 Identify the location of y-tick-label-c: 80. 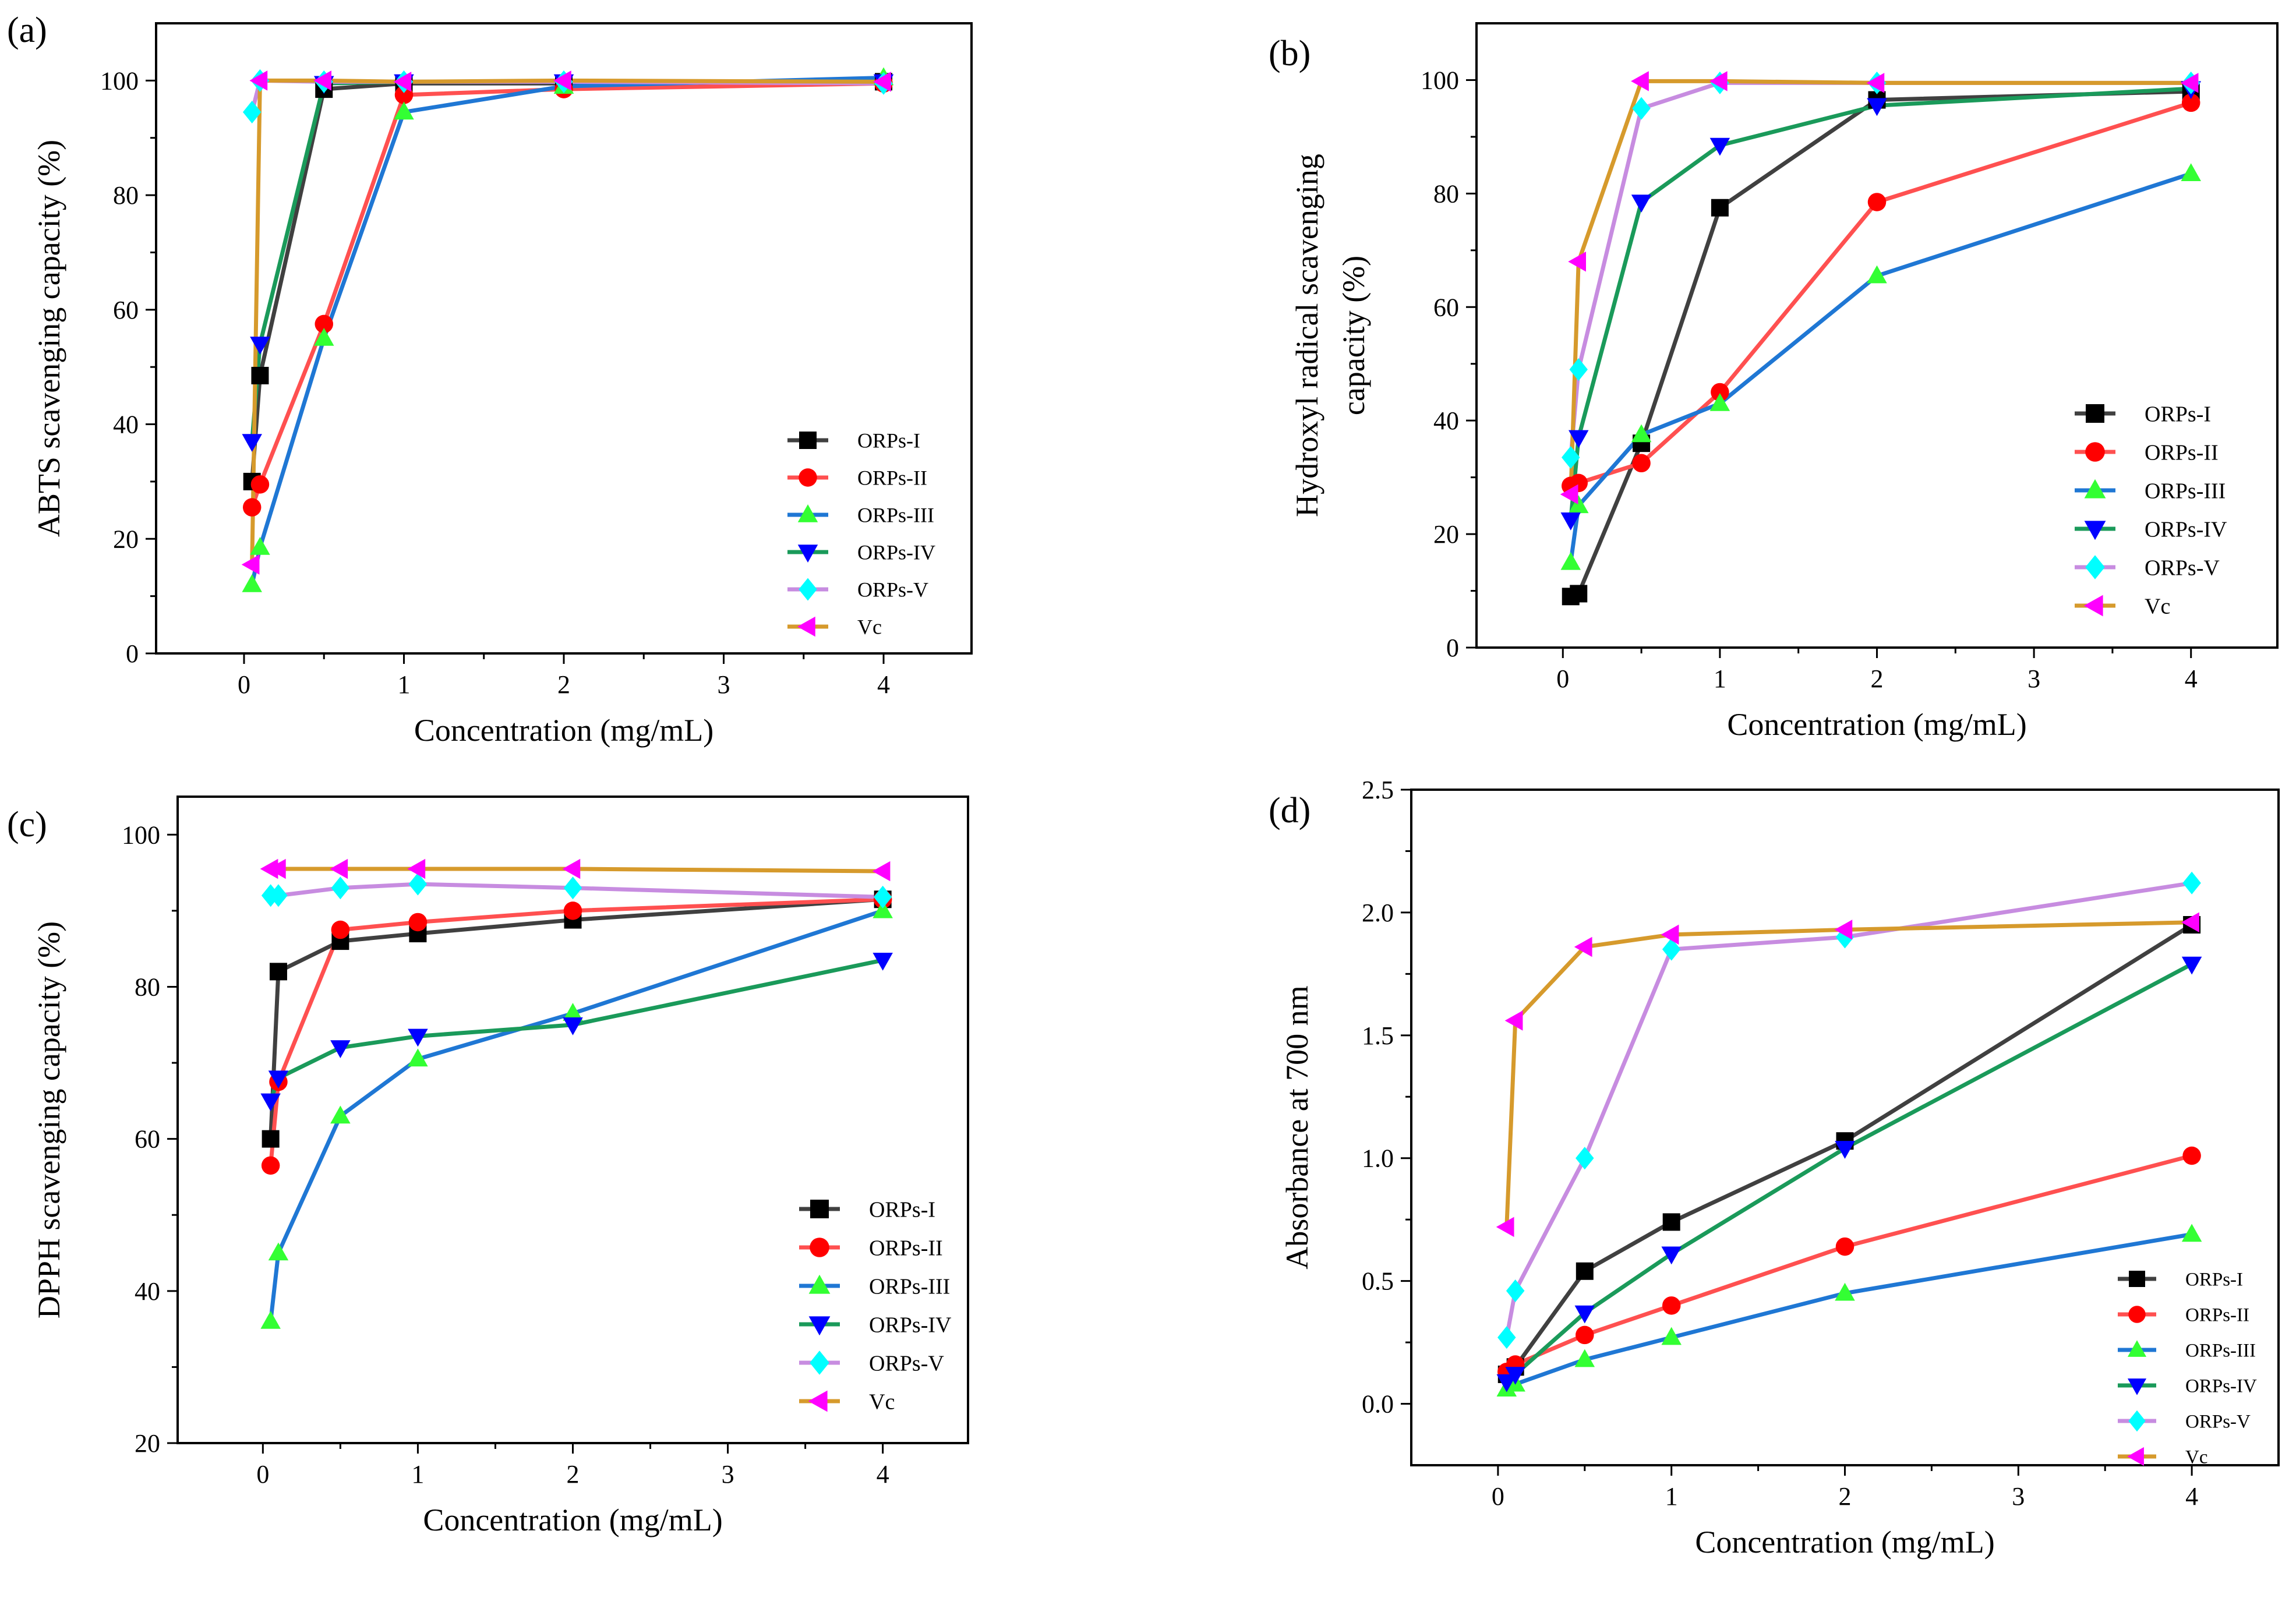
(147, 987).